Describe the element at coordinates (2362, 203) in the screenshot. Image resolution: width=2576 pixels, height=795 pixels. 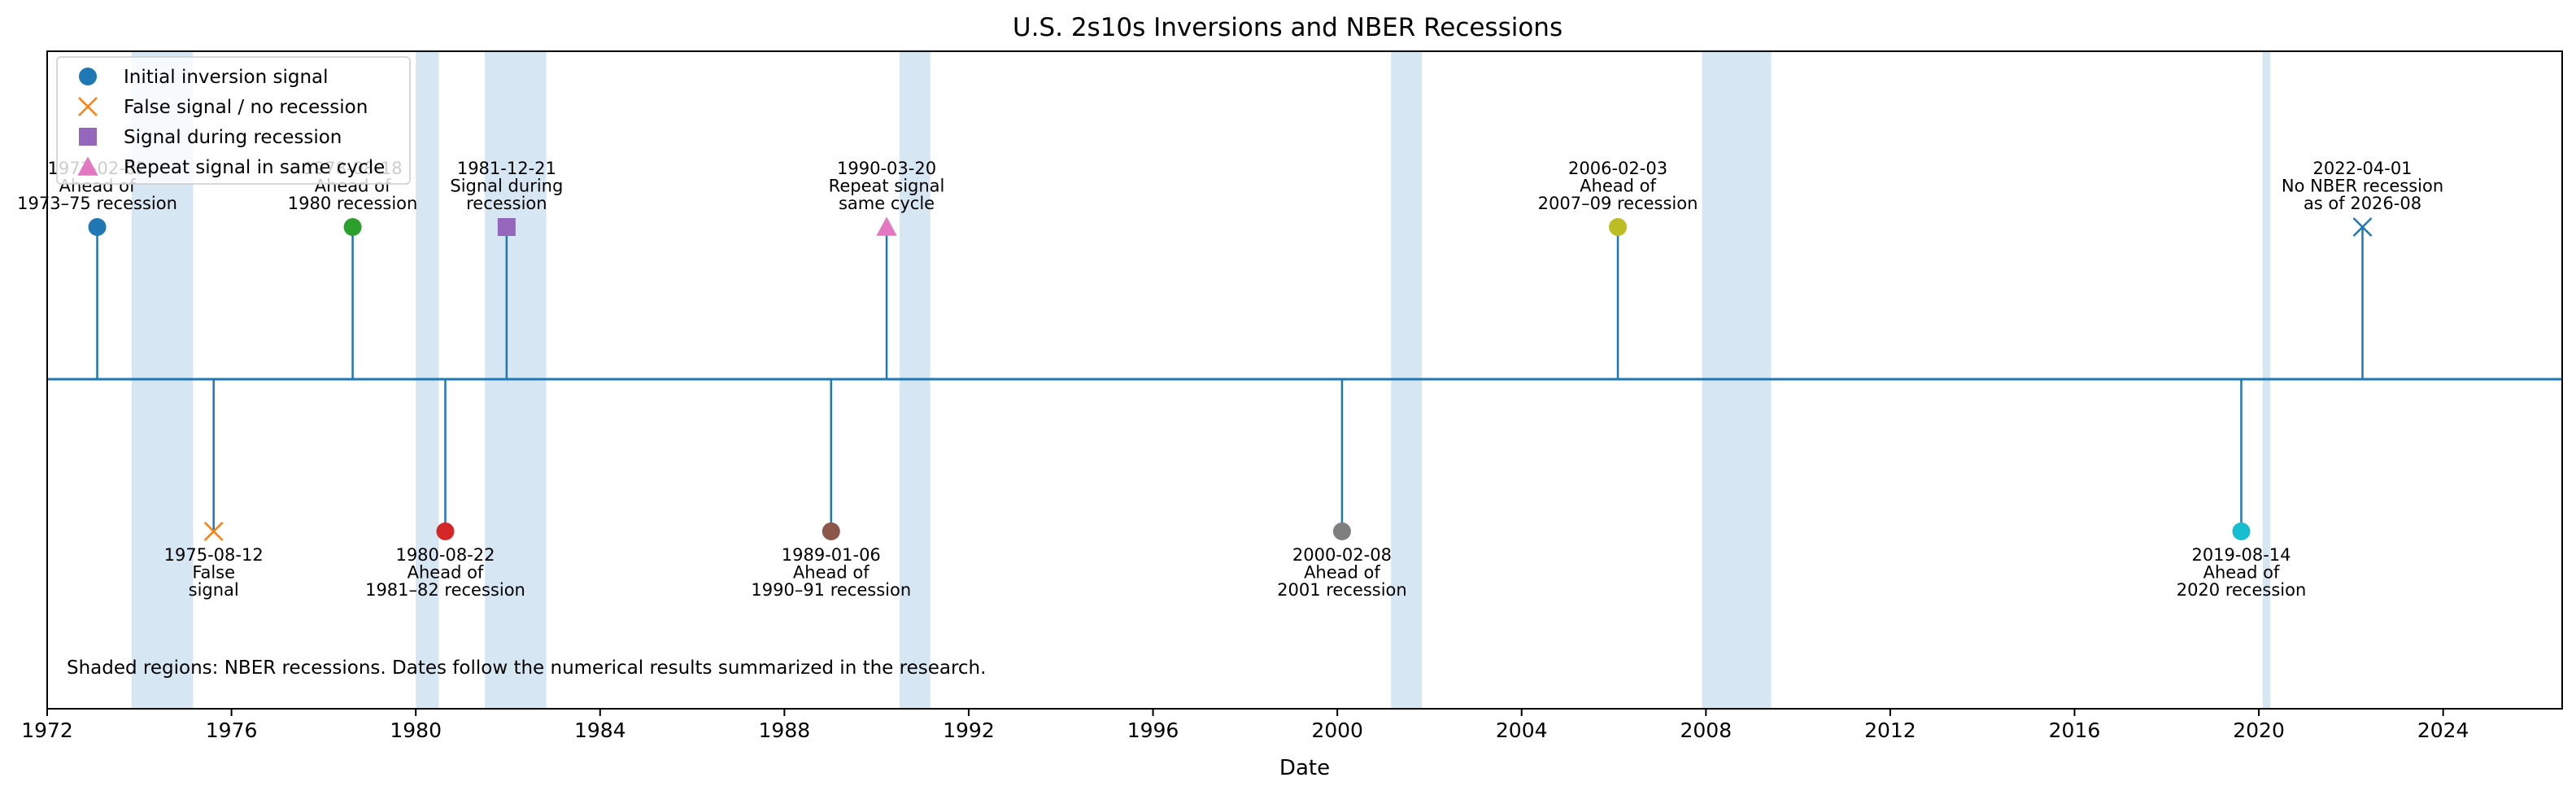
I see `event-label-line: as of 2026-08` at that location.